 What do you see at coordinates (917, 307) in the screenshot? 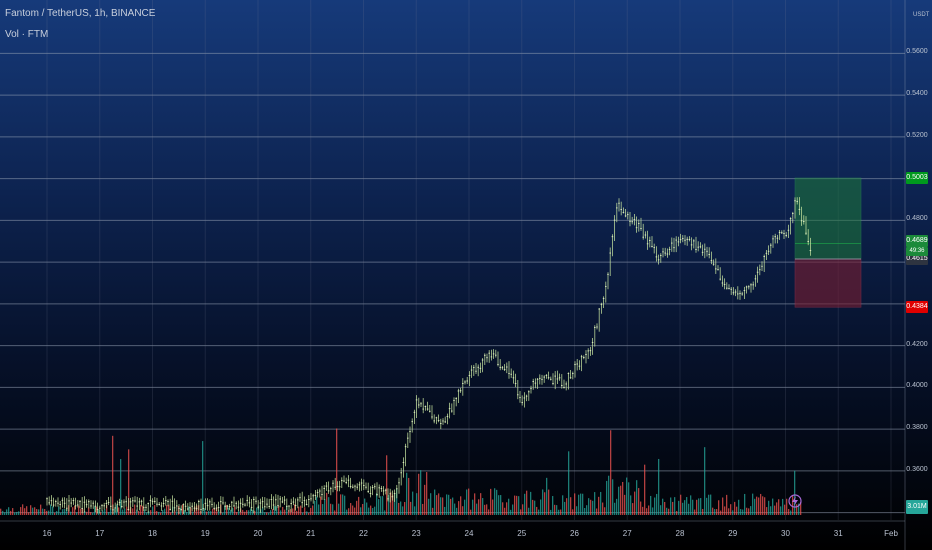
I see `stop-price-badge: 0.4384` at bounding box center [917, 307].